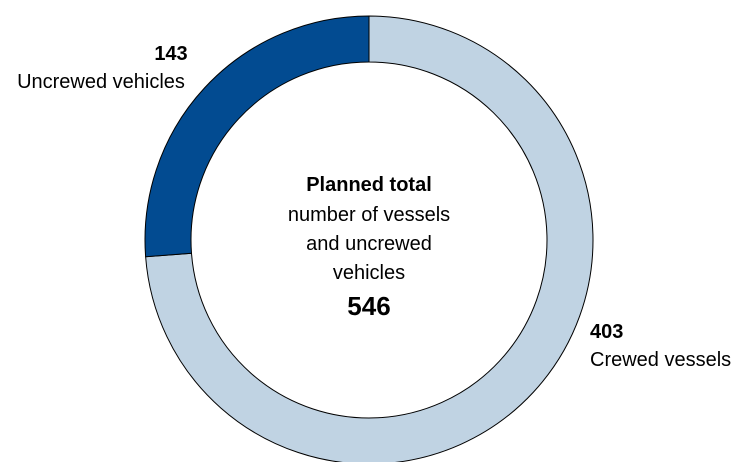  Describe the element at coordinates (369, 244) in the screenshot. I see `center-line-2: and uncrewed` at that location.